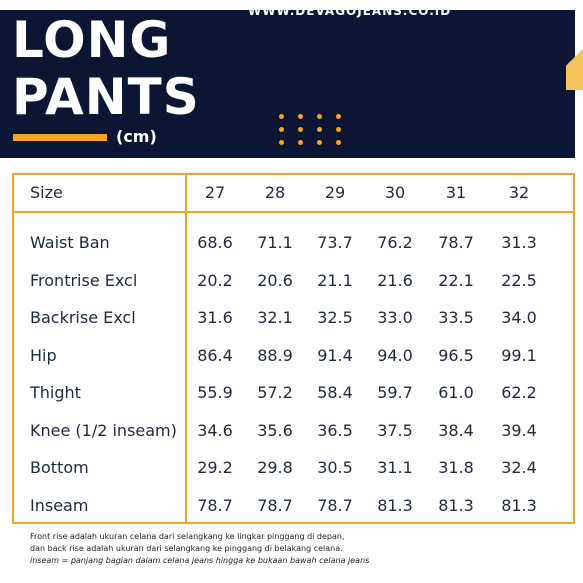 The width and height of the screenshot is (583, 583). I want to click on measurement-value: 59.7, so click(395, 392).